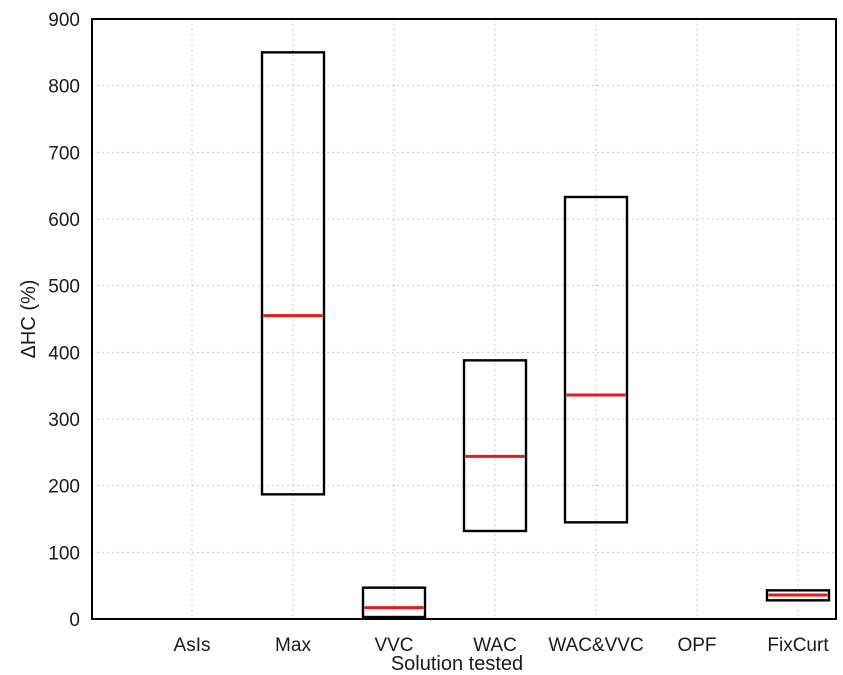 Image resolution: width=843 pixels, height=675 pixels. Describe the element at coordinates (798, 595) in the screenshot. I see `box-fixcurt` at that location.